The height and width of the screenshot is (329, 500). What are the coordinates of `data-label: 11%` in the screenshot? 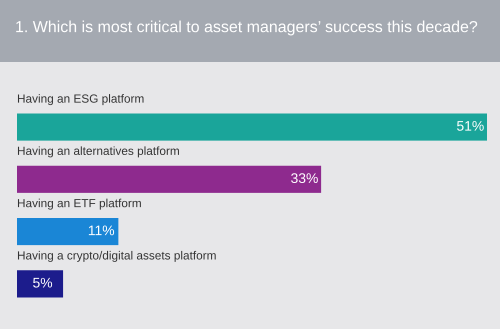 It's located at (101, 231).